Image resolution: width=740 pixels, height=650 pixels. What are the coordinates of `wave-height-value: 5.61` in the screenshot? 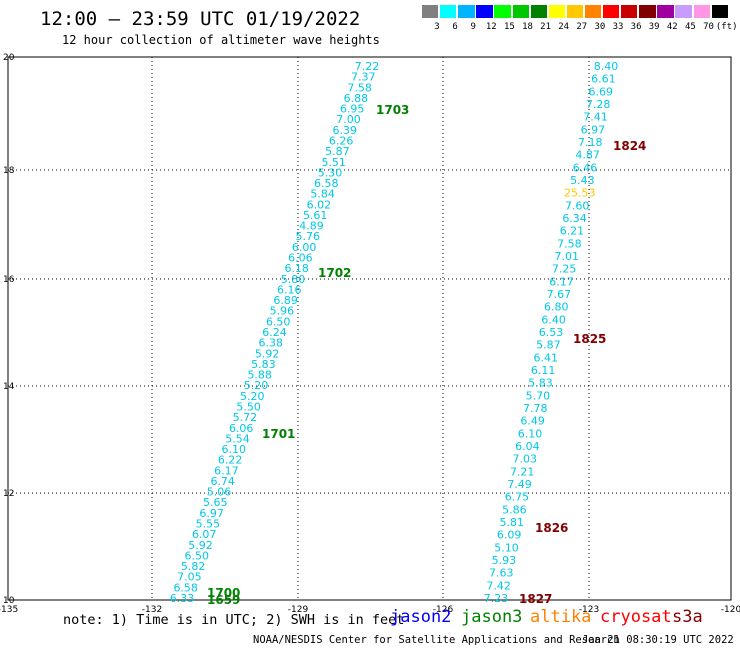 It's located at (315, 215).